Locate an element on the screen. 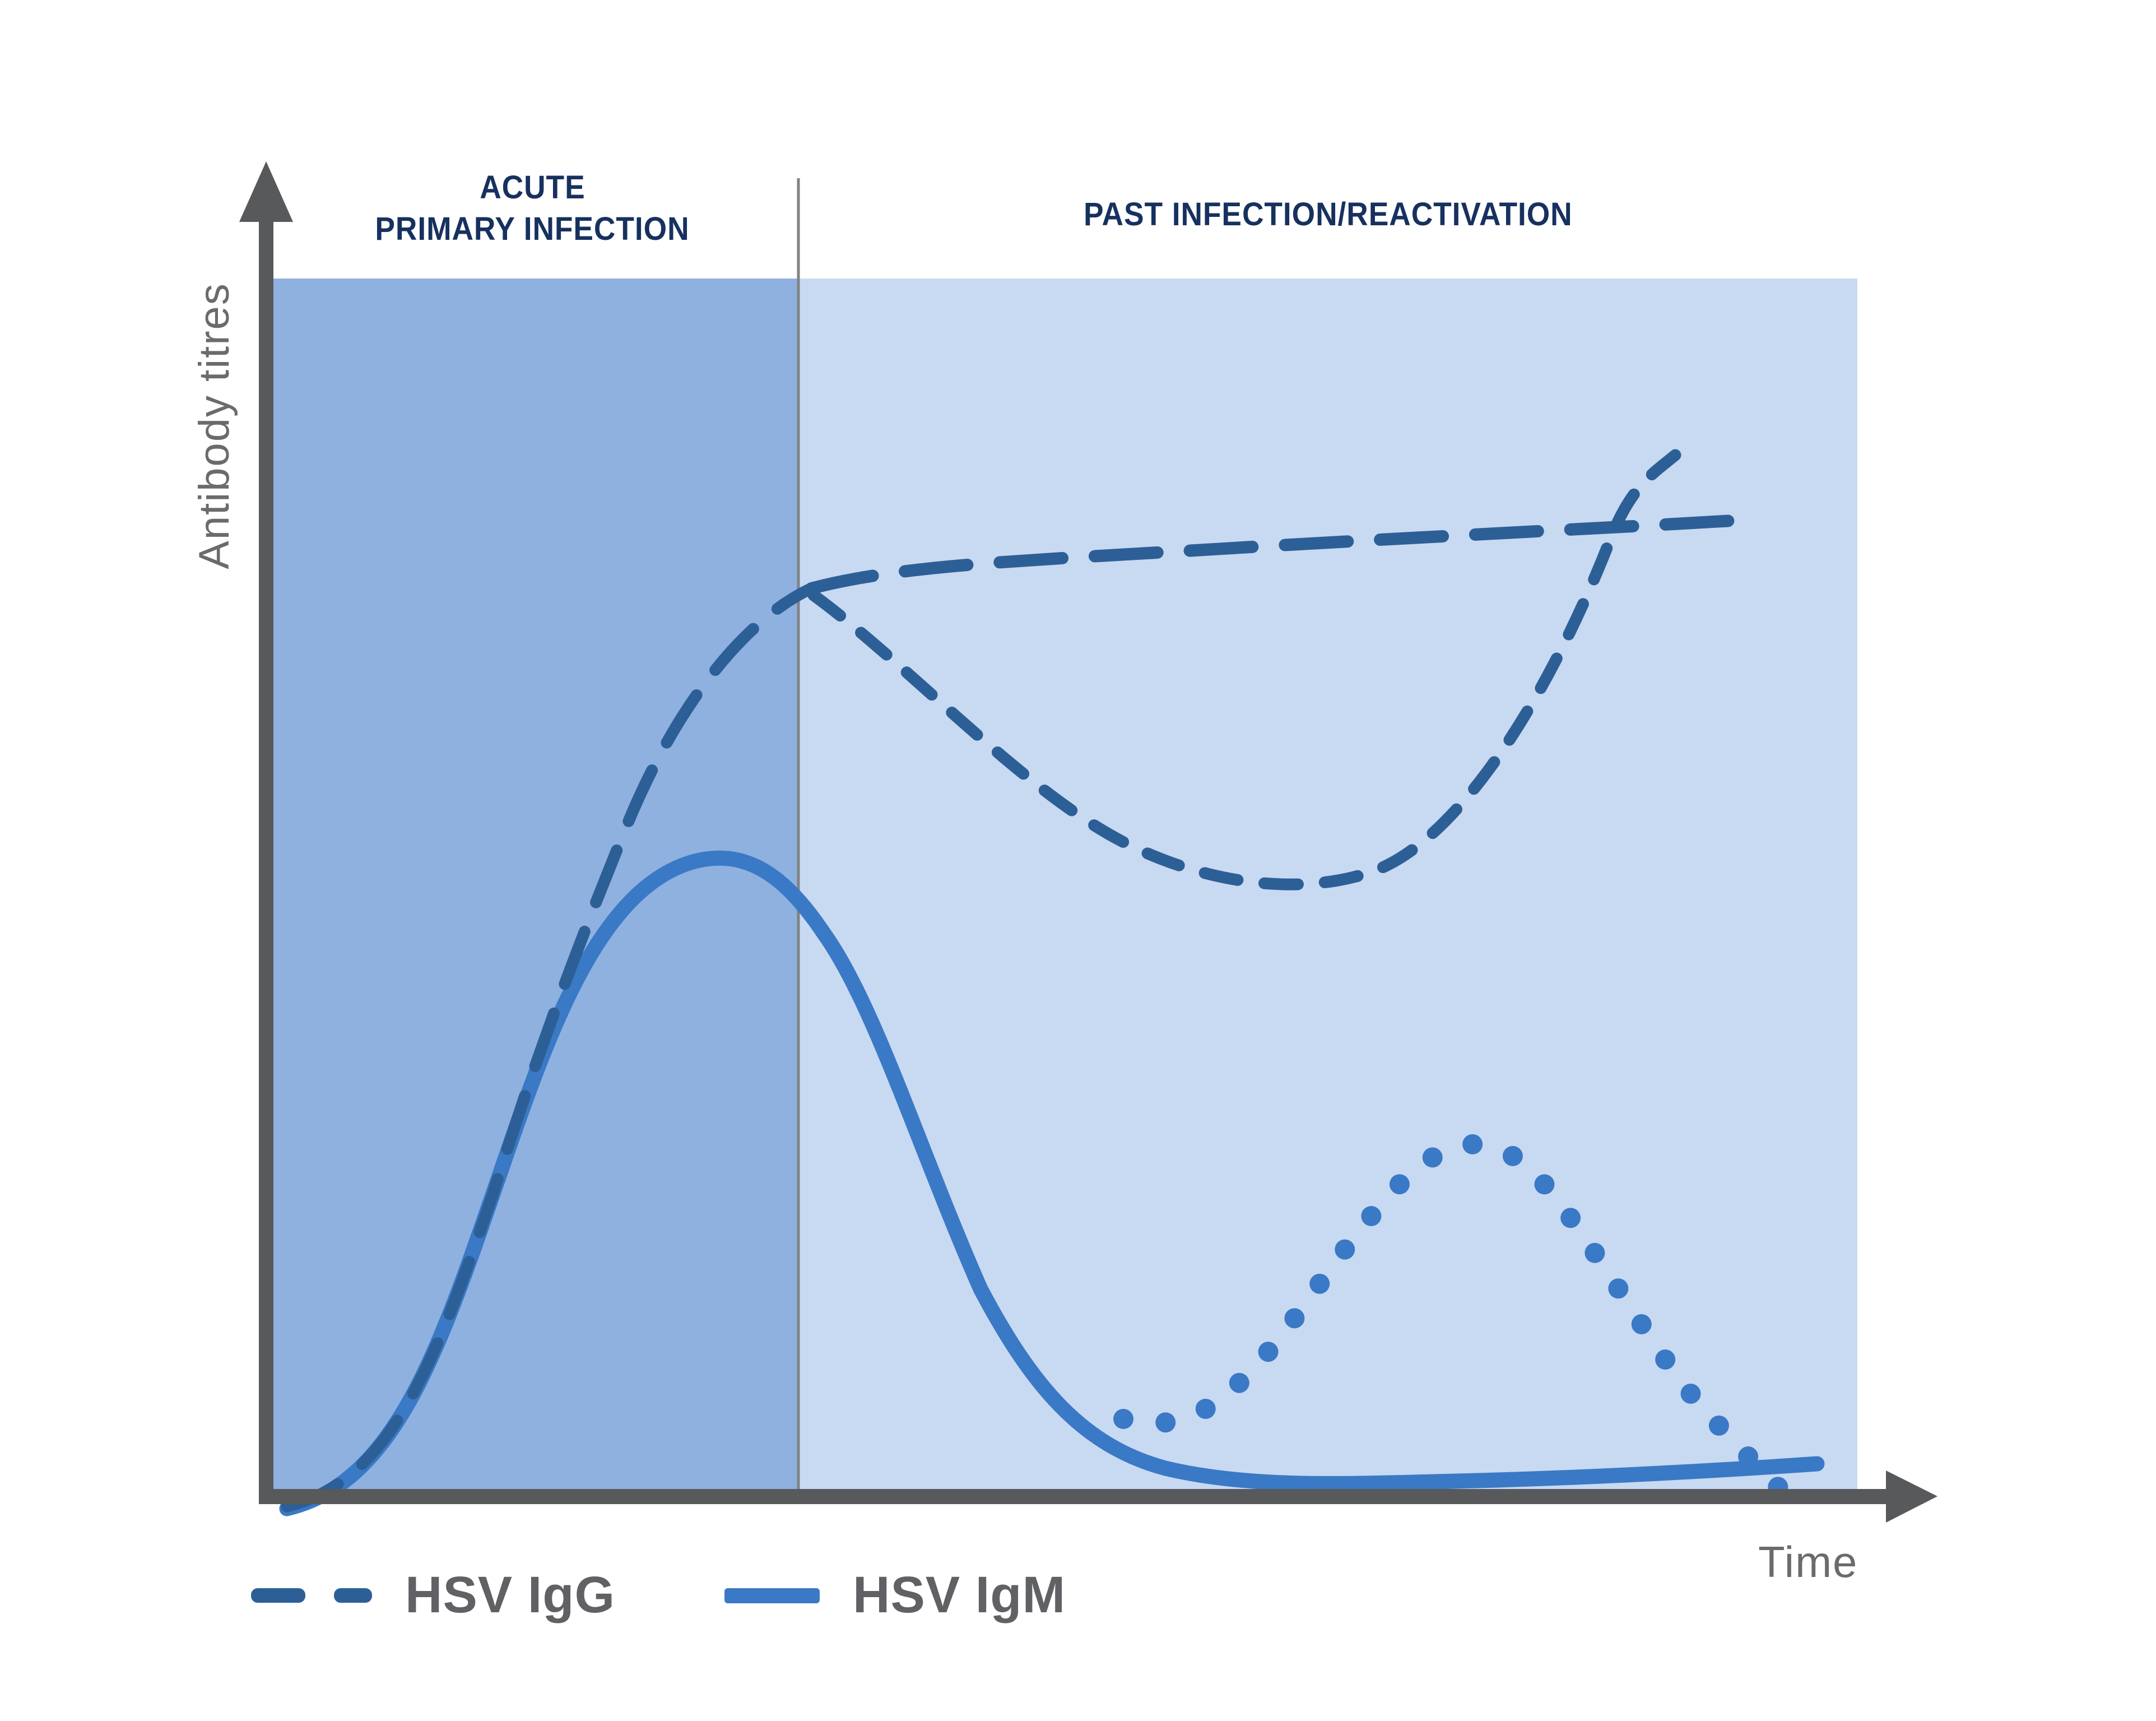 The image size is (2156, 1721). y-axis-label-wrap: Antibody titres is located at coordinates (214, 426).